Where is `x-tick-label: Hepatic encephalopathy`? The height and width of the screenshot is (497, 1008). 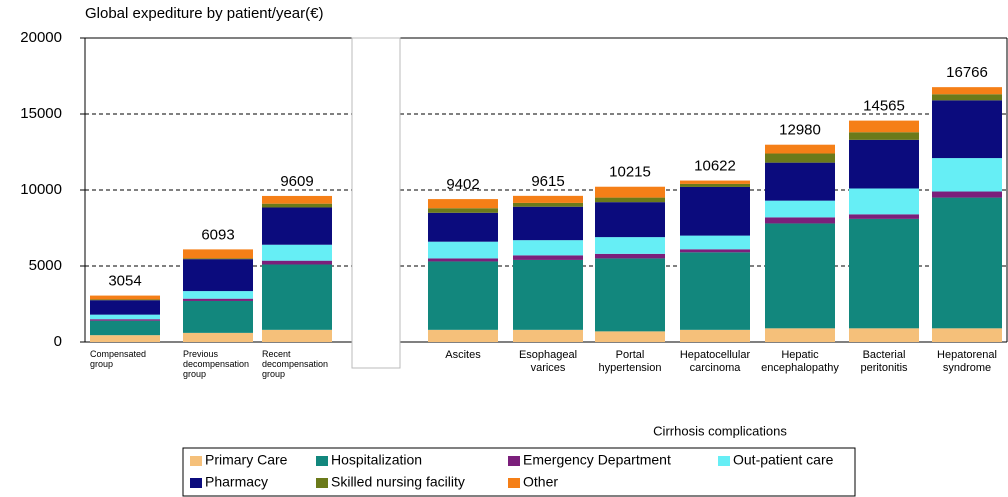
x-tick-label: Hepatic encephalopathy is located at coordinates (800, 361).